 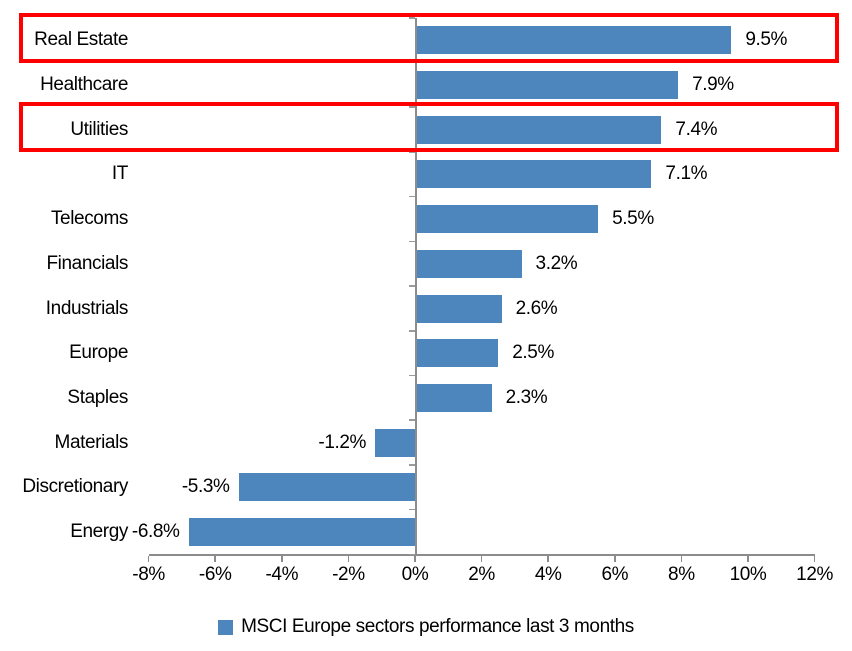 What do you see at coordinates (119, 174) in the screenshot?
I see `category-label: IT` at bounding box center [119, 174].